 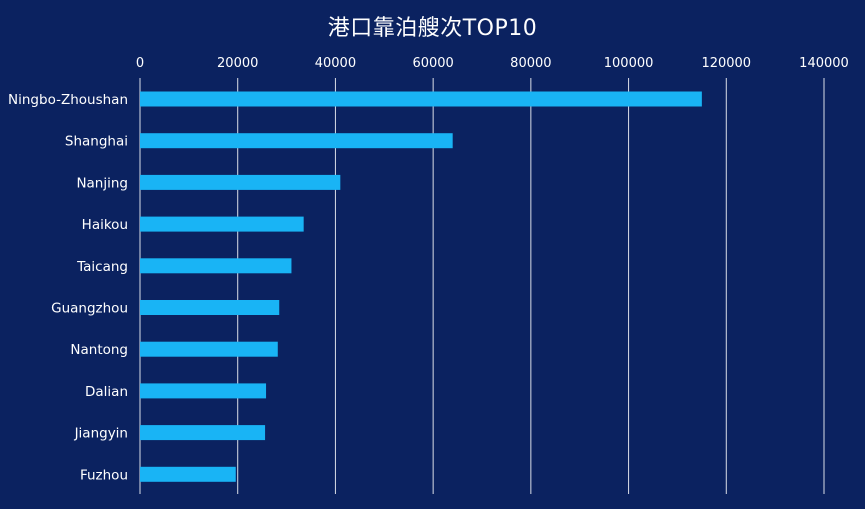 What do you see at coordinates (824, 63) in the screenshot?
I see `x-tick-label: 140000` at bounding box center [824, 63].